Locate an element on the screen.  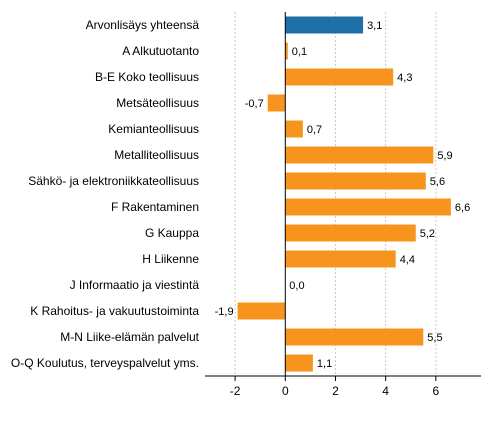
x-tick-label: 6 is located at coordinates (435, 391).